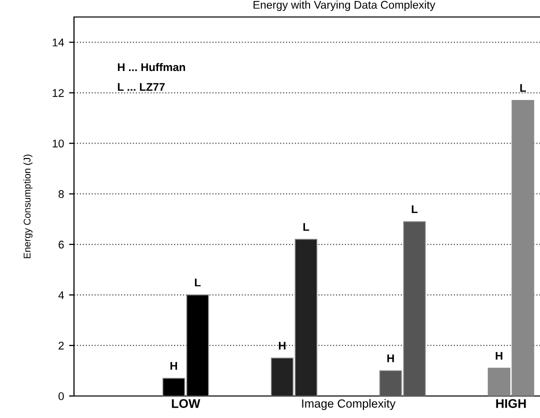 The image size is (540, 418). Describe the element at coordinates (58, 144) in the screenshot. I see `y-tick-label: 10` at that location.